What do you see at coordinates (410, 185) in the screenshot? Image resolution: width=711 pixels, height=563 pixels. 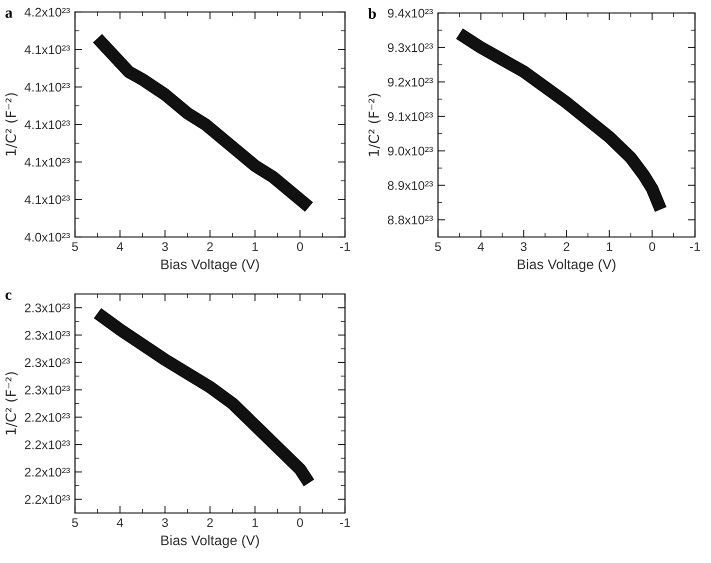 I see `y-tick-label: 8.9x10²³` at bounding box center [410, 185].